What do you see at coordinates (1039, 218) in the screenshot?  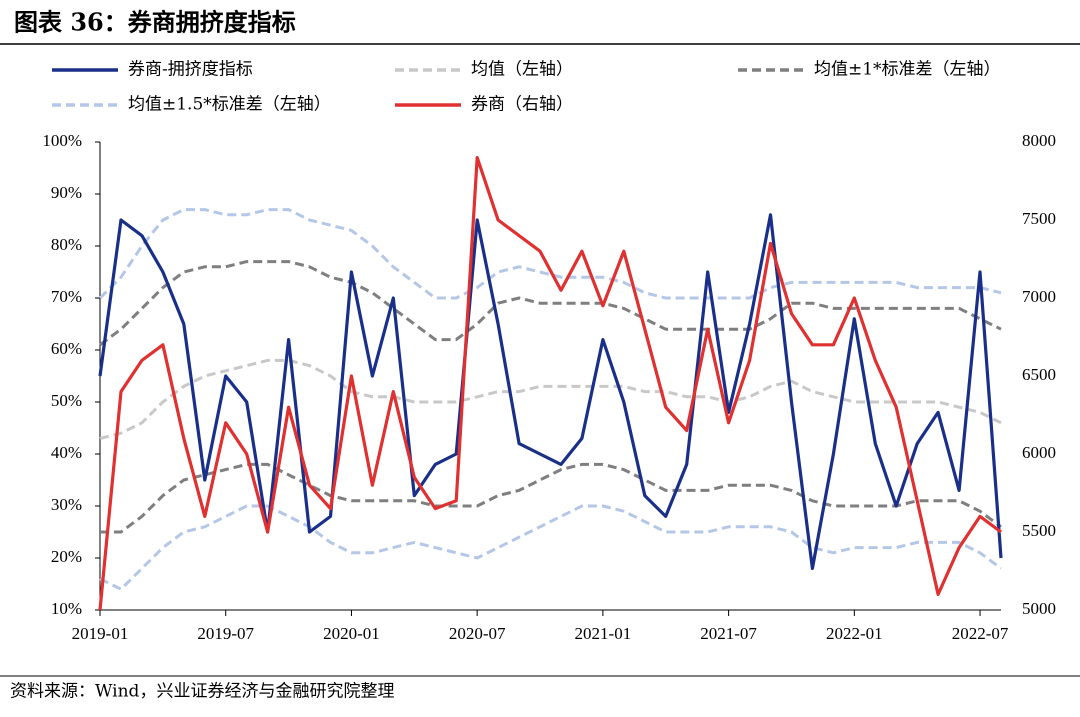 I see `y2-tick-label: 7500` at bounding box center [1039, 218].